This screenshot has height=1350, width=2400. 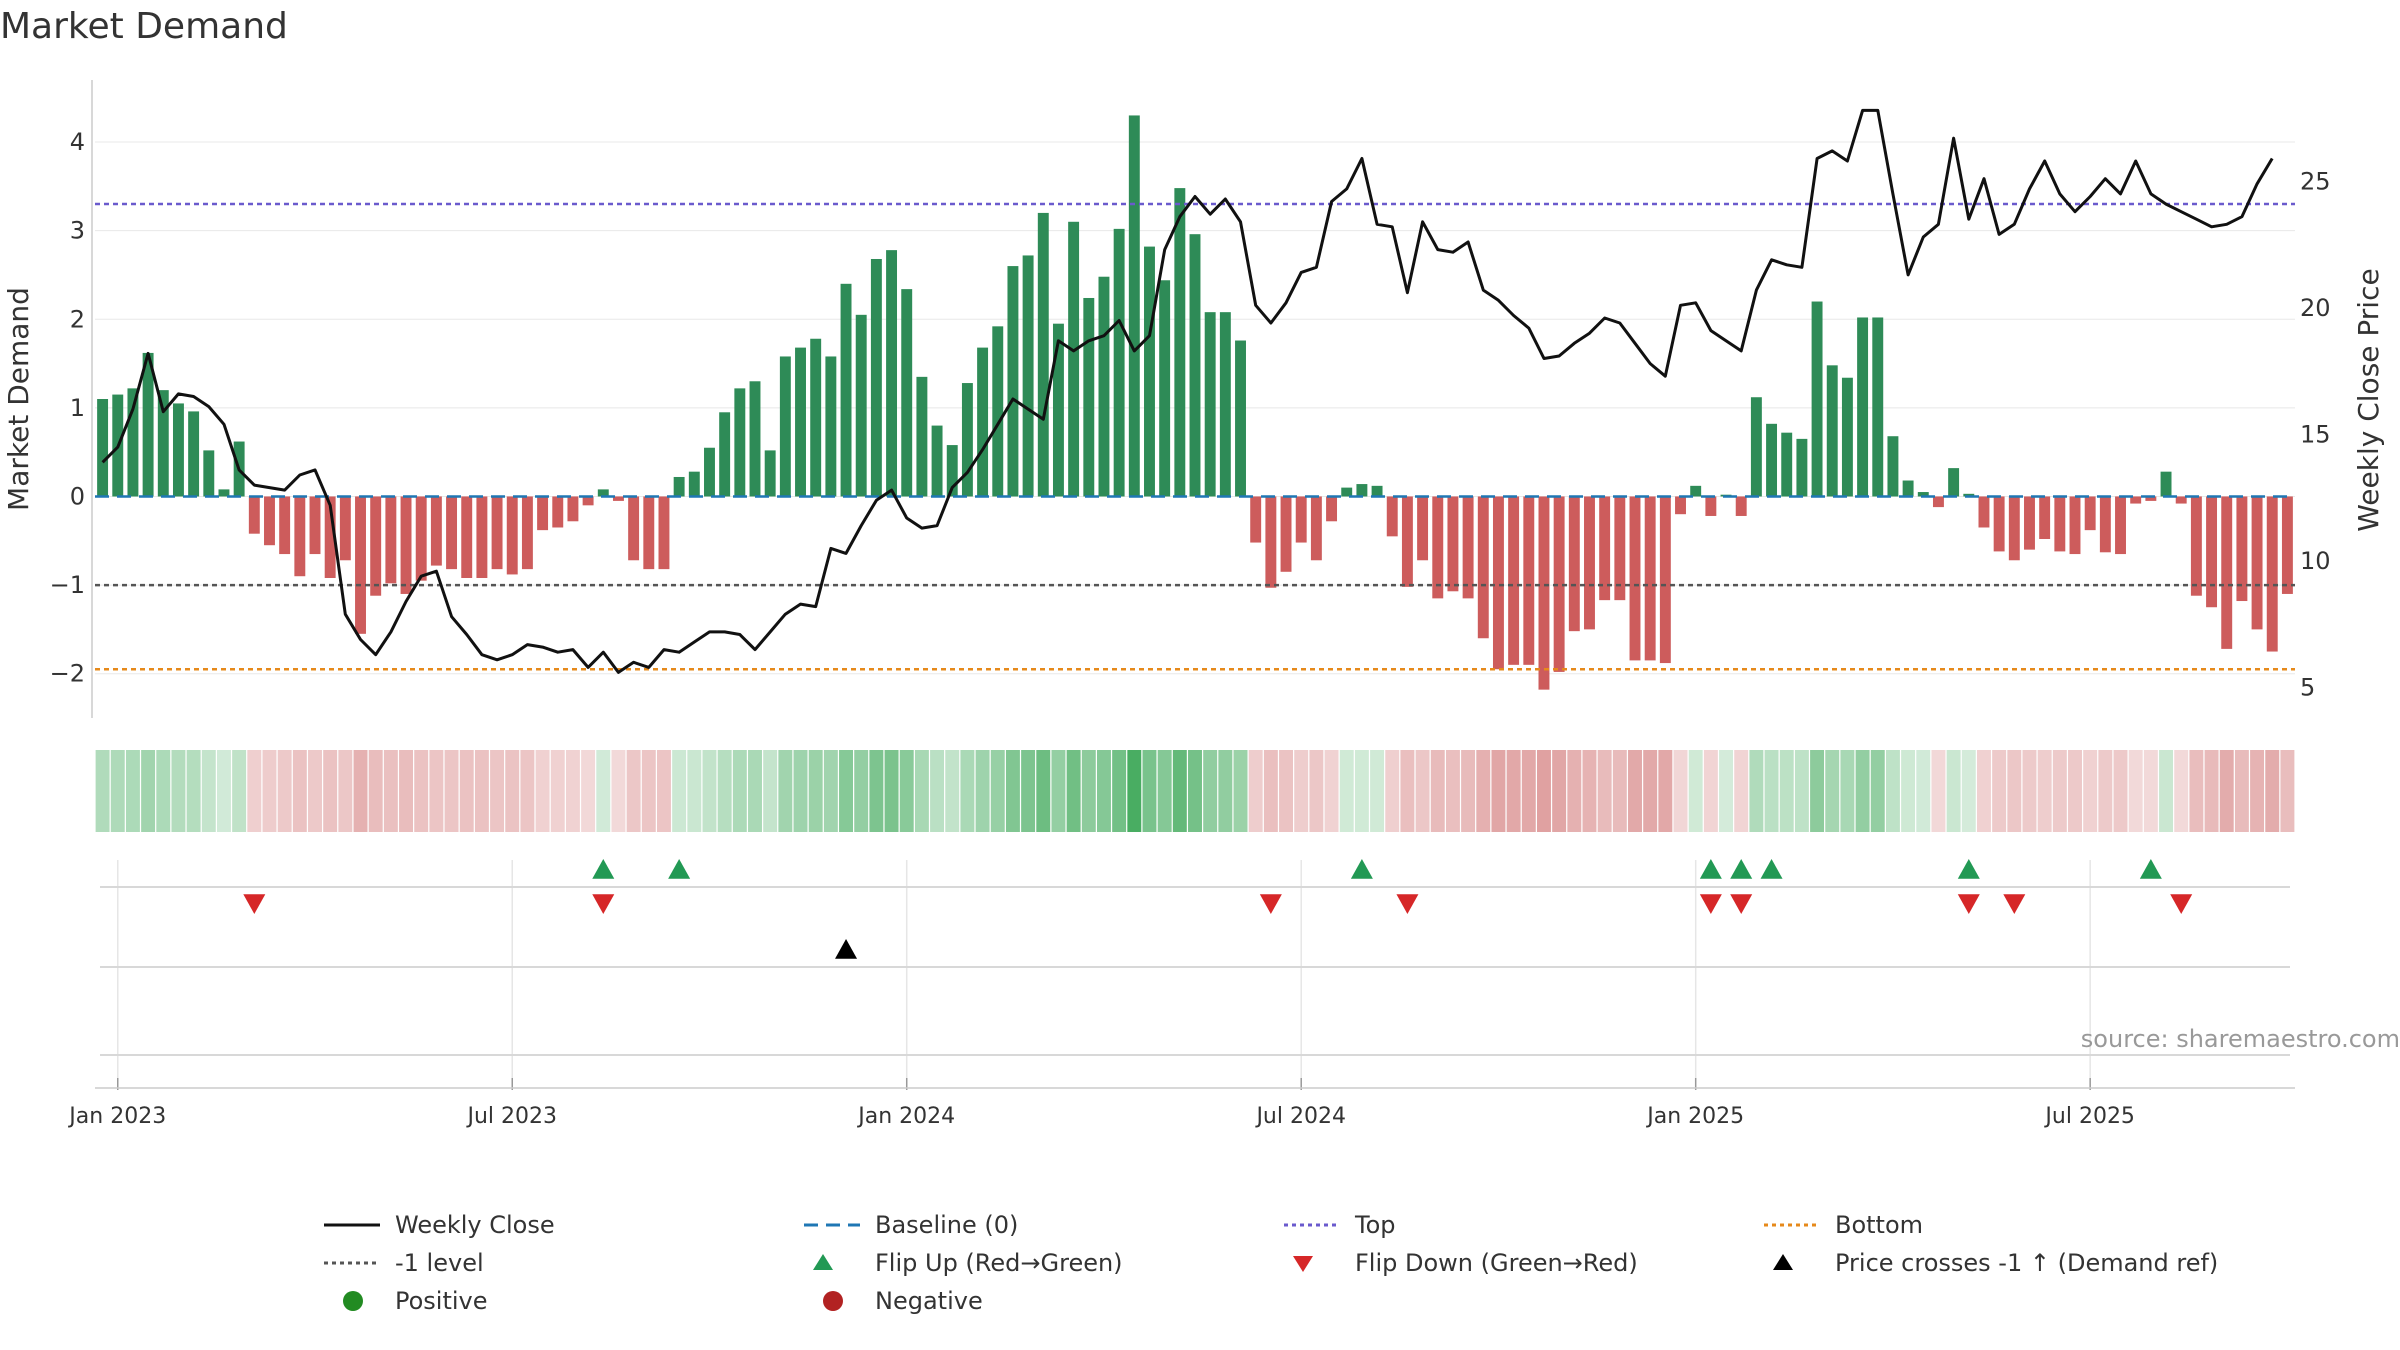 What do you see at coordinates (999, 1263) in the screenshot?
I see `legend-label: Flip Up (Red→Green)` at bounding box center [999, 1263].